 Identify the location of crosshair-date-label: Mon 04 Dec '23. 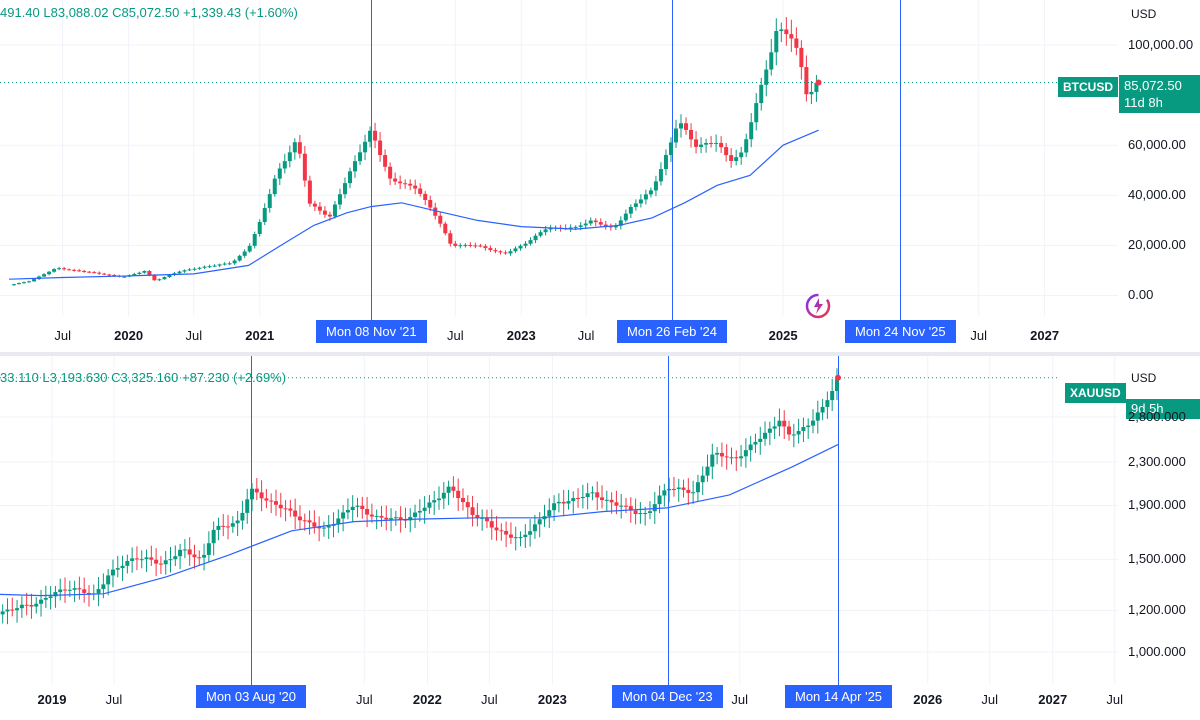
(667, 696).